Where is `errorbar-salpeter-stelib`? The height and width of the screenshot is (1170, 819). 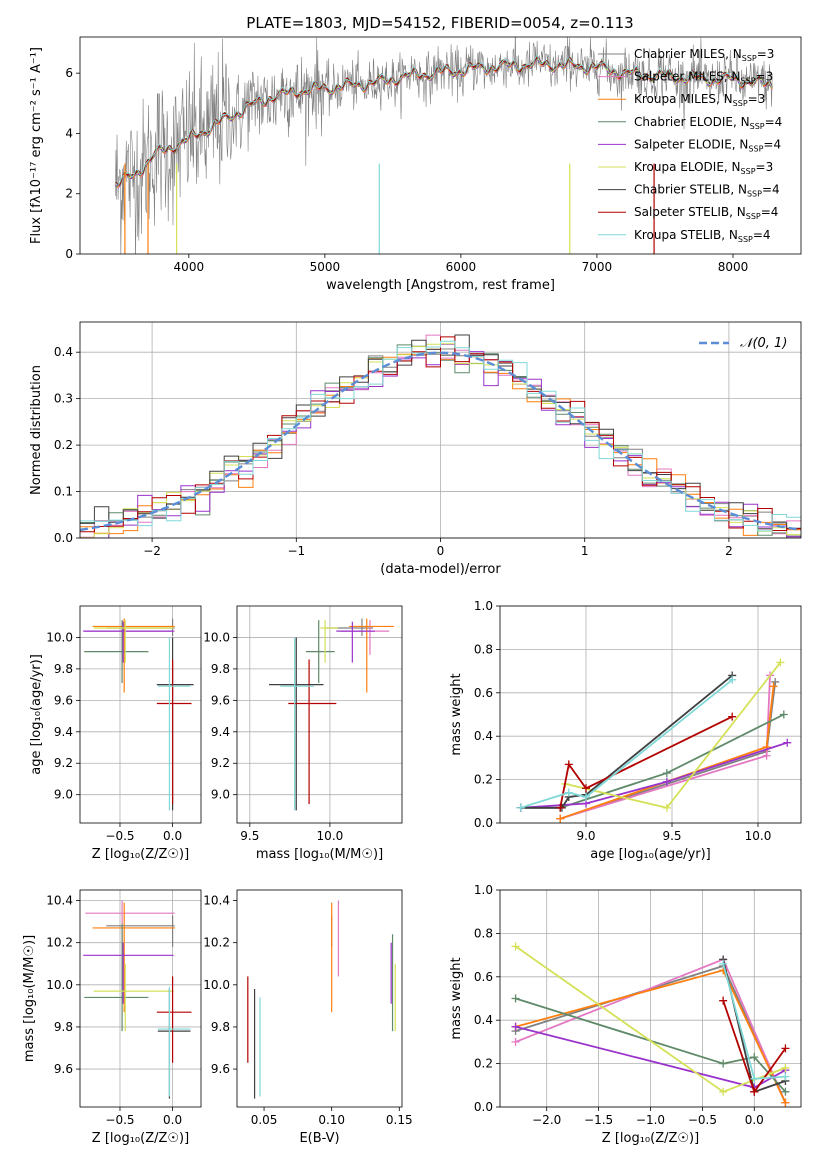 errorbar-salpeter-stelib is located at coordinates (174, 1019).